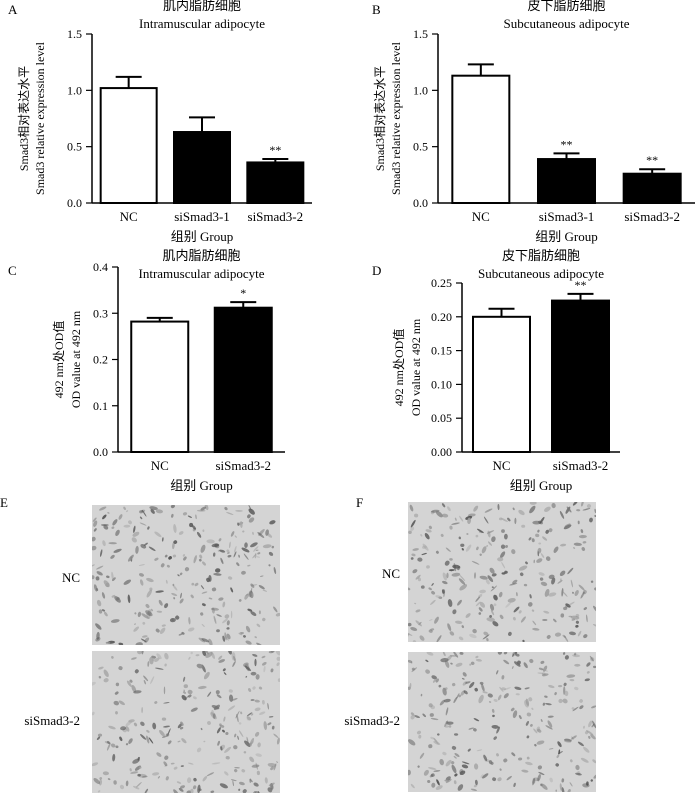 Image resolution: width=700 pixels, height=802 pixels. I want to click on chart-a-ylabel-cn: Smad3相对表达水平, so click(24, 118).